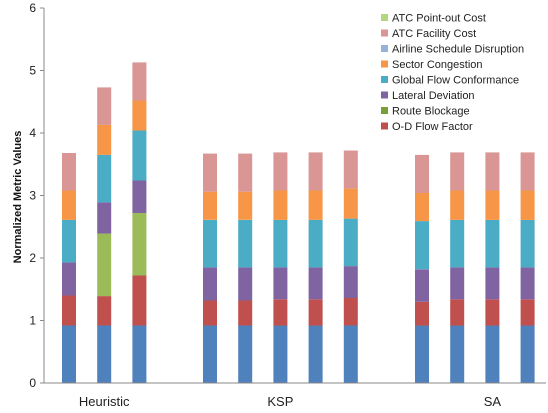  I want to click on legend-item: ATC Point-out Cost, so click(433, 19).